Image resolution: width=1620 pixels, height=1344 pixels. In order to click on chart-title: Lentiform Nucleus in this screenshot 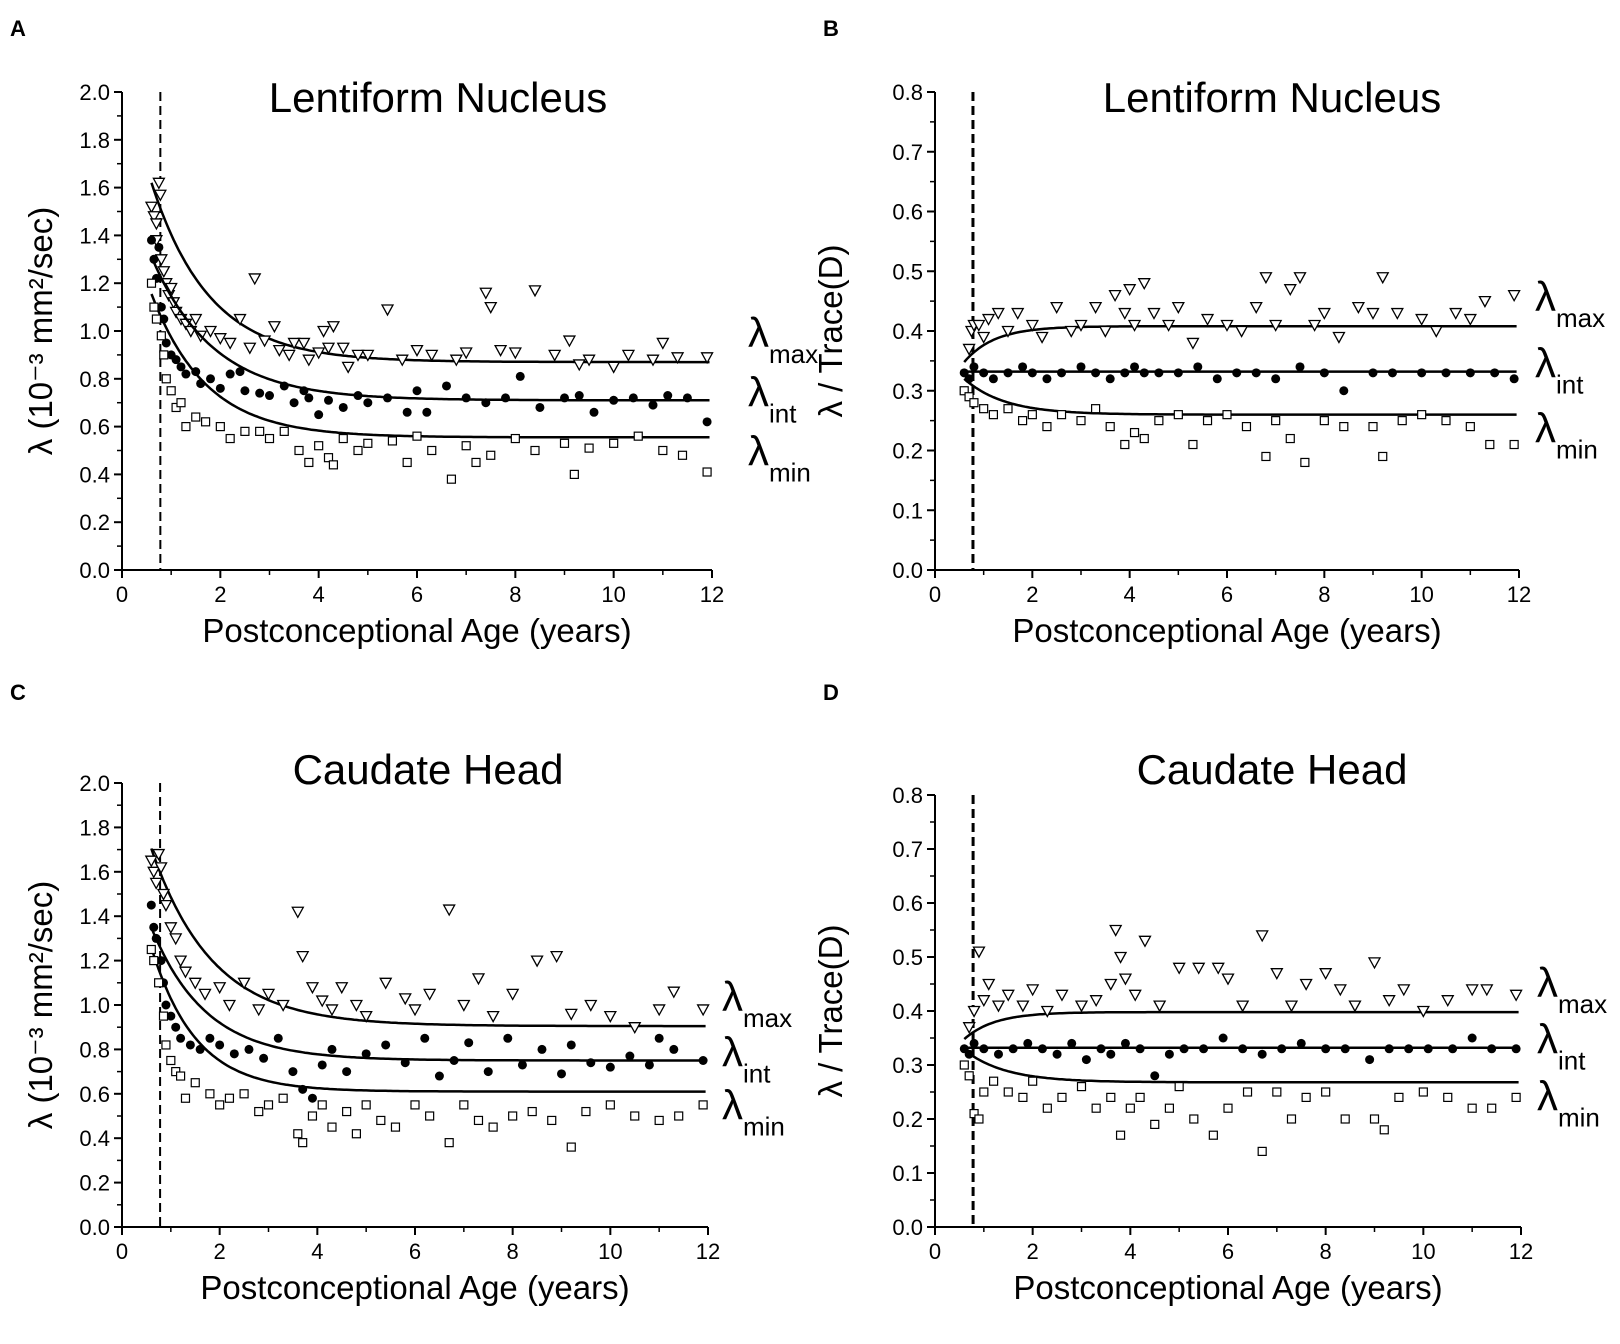, I will do `click(438, 97)`.